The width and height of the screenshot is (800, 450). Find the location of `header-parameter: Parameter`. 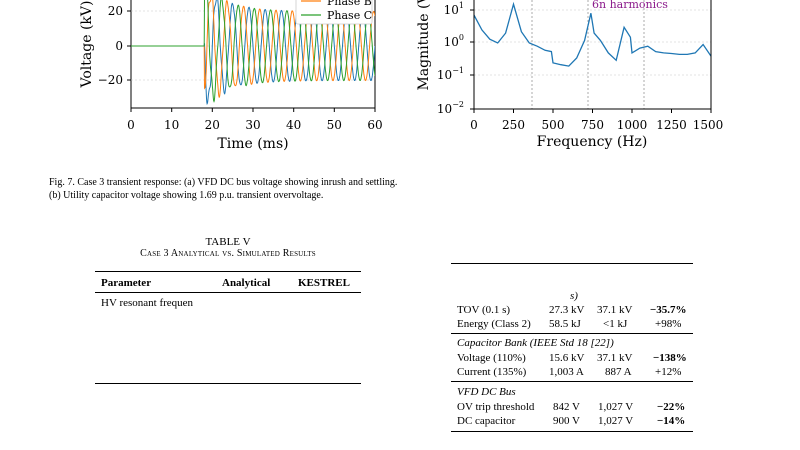

header-parameter: Parameter is located at coordinates (126, 283).